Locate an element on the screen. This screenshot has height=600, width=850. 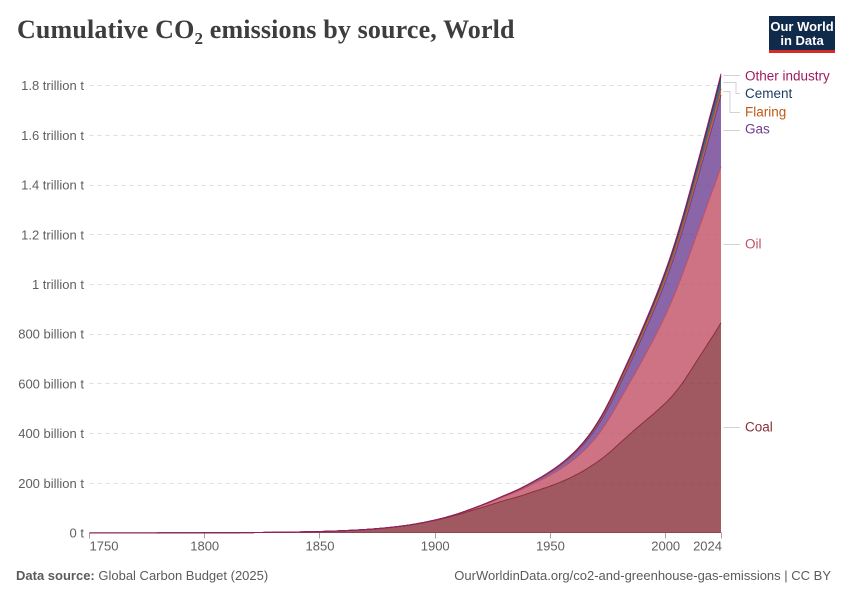
svg-text: Flaring is located at coordinates (765, 112).